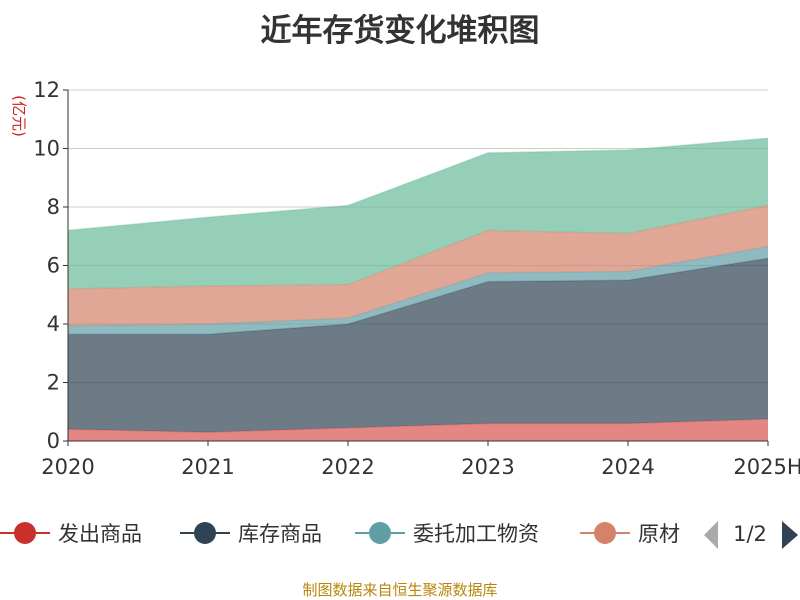 This screenshot has height=600, width=800. What do you see at coordinates (53, 441) in the screenshot?
I see `y-tick-label: 0` at bounding box center [53, 441].